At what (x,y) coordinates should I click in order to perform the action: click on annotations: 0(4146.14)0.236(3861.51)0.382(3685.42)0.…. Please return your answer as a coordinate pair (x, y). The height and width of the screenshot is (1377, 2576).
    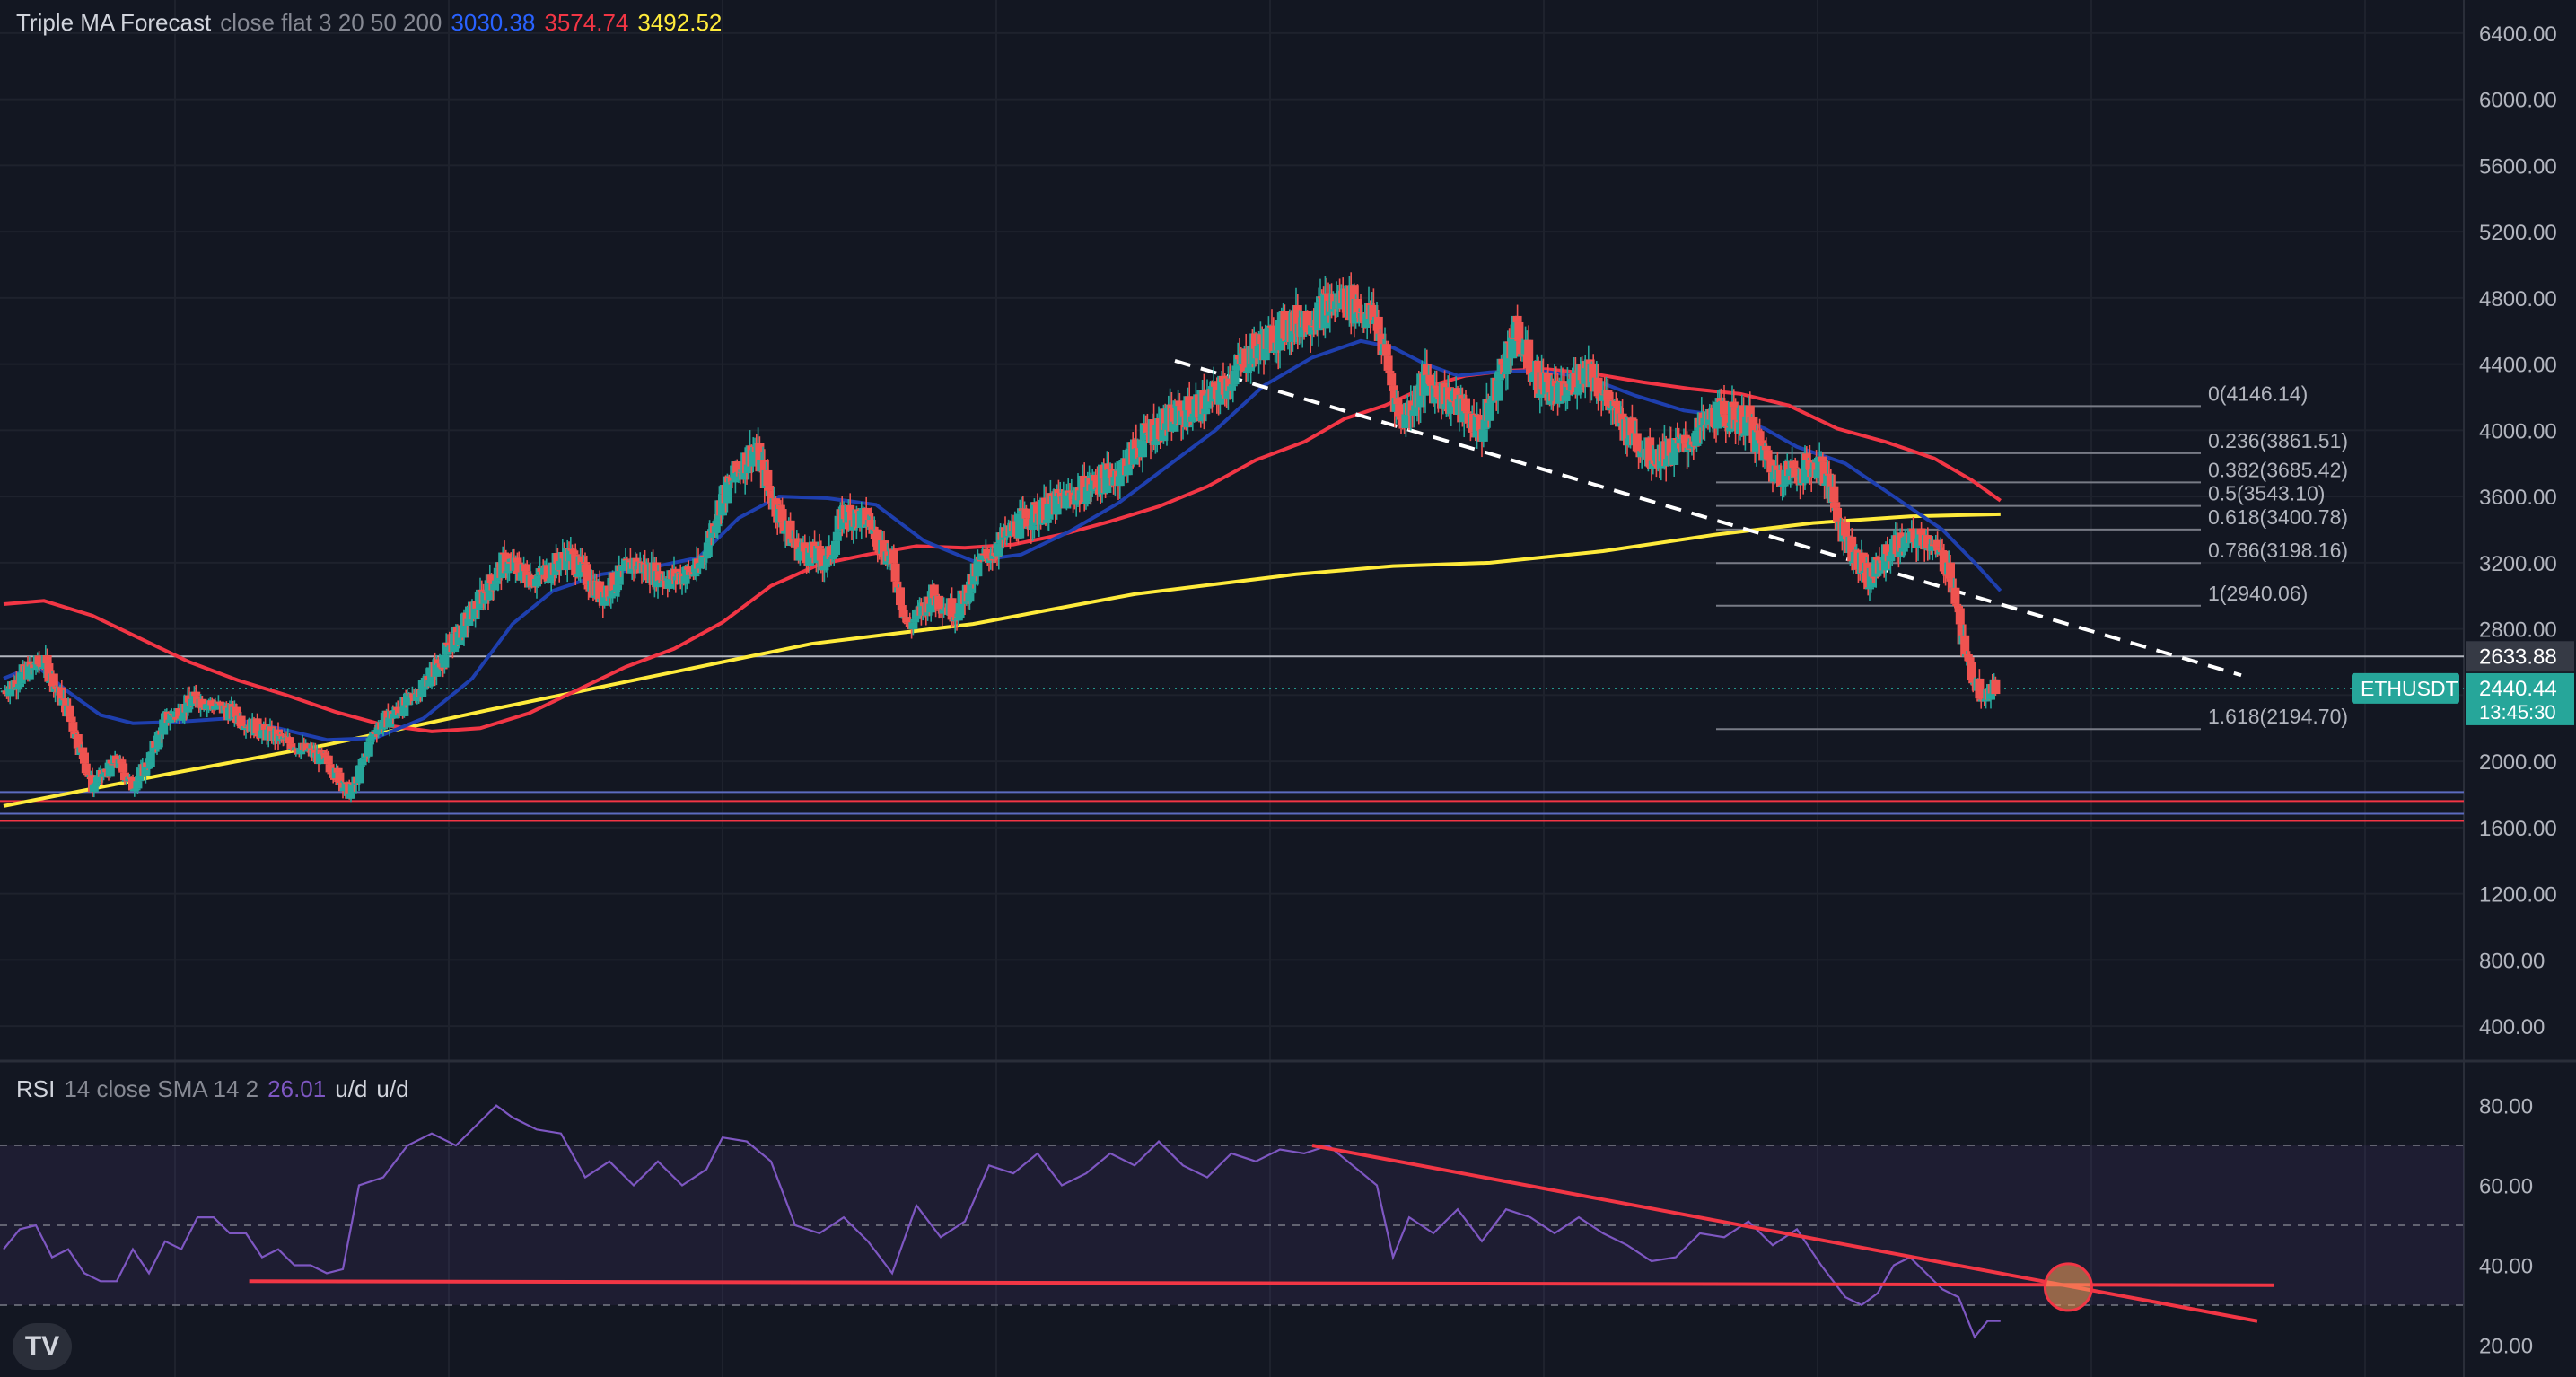
    Looking at the image, I should click on (2333, 555).